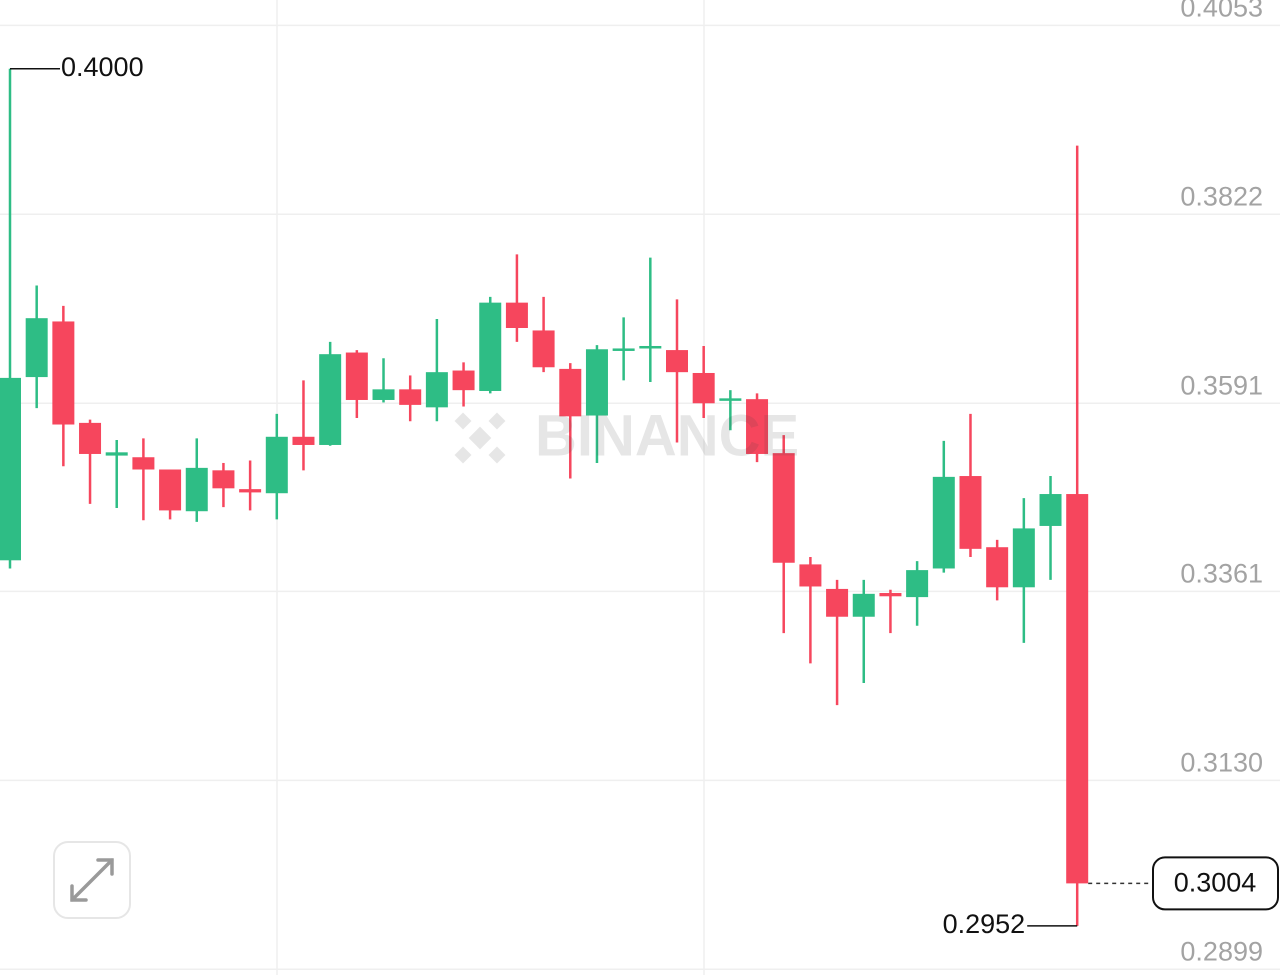  I want to click on watermark: BINANCE, so click(626, 435).